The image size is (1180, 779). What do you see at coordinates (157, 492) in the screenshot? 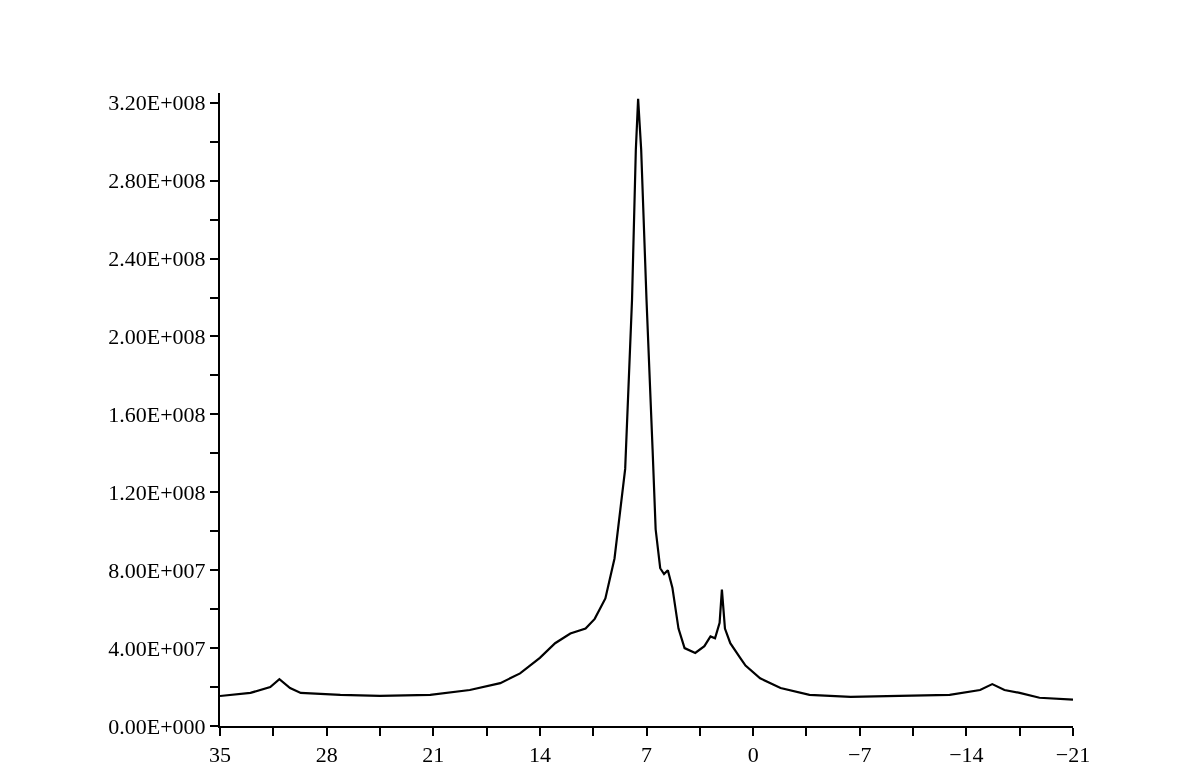
I see `y-tick-label: 1.20E+008` at bounding box center [157, 492].